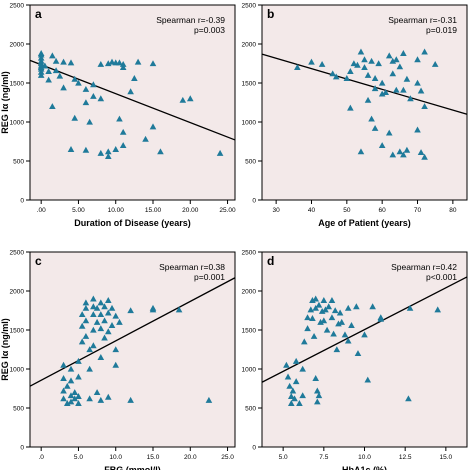  I want to click on y-axis-label: REG Iα (ng/ml), so click(5, 102).